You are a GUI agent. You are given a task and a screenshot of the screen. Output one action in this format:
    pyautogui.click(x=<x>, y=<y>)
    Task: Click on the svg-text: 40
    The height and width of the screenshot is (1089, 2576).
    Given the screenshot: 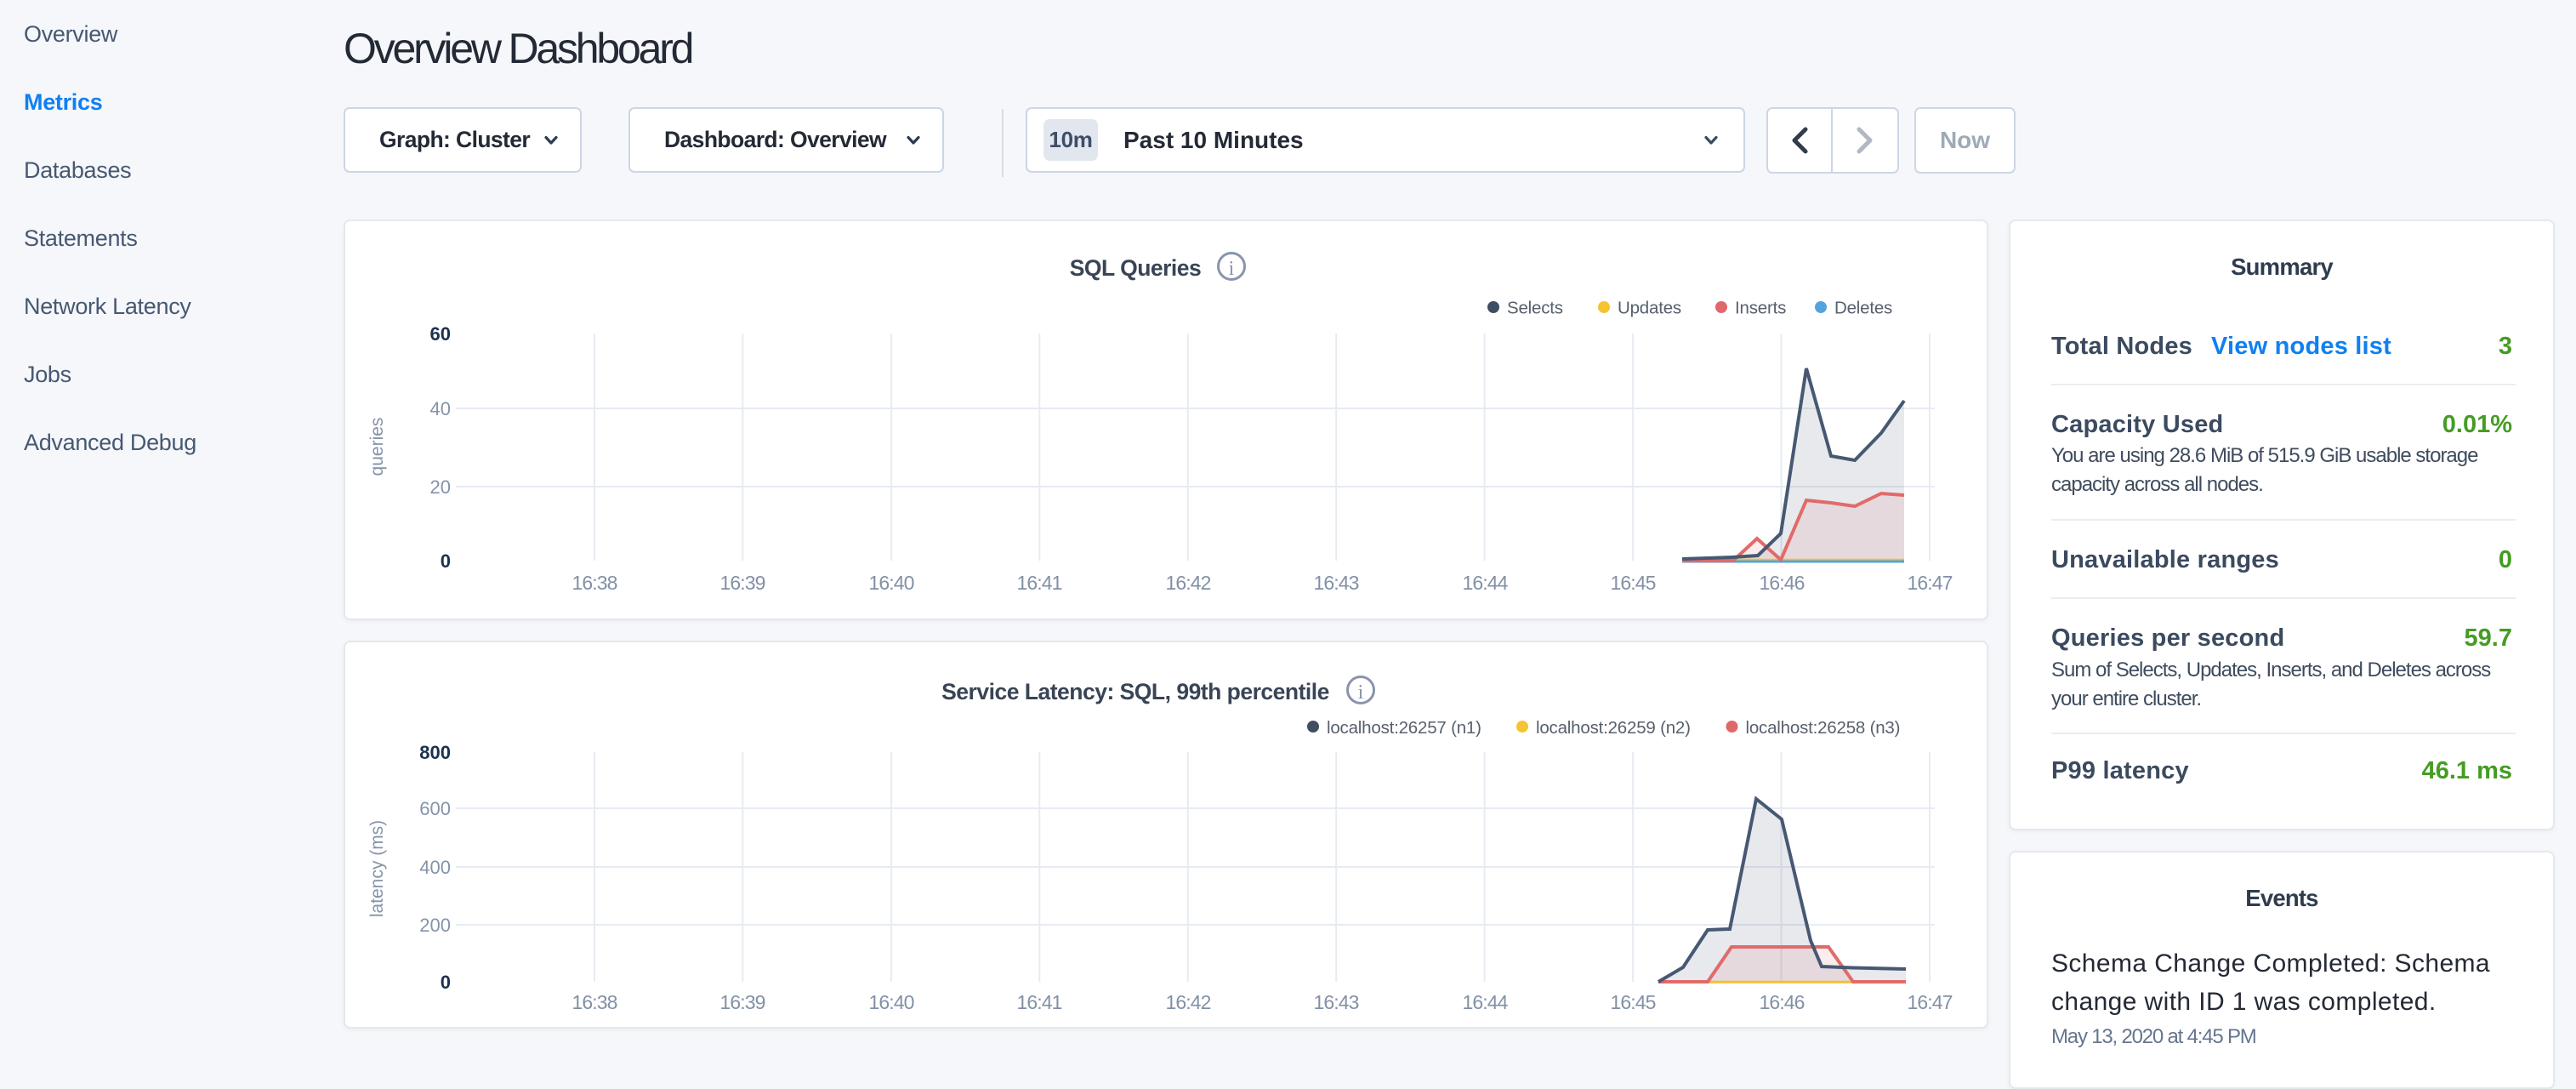 What is the action you would take?
    pyautogui.click(x=440, y=408)
    